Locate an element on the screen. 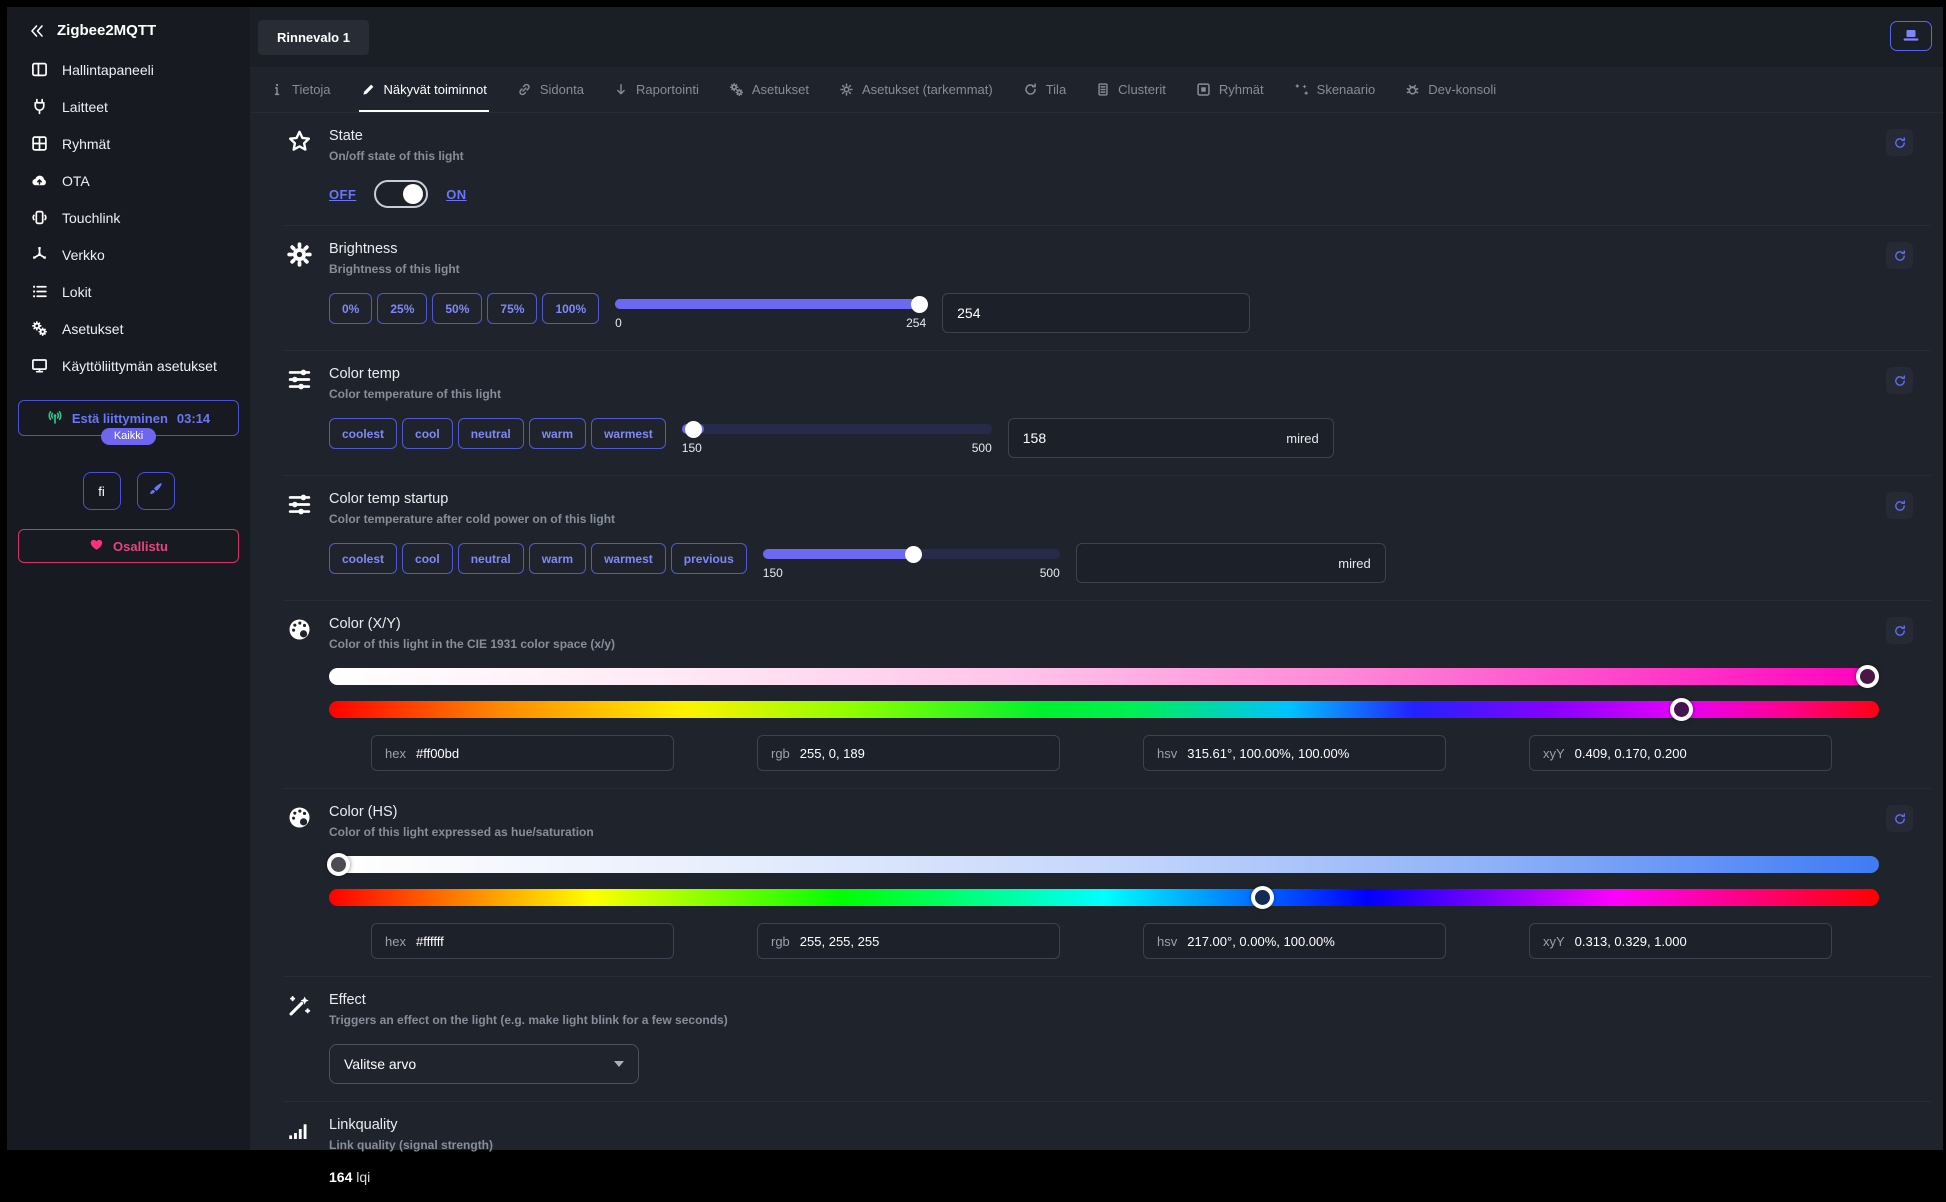 The width and height of the screenshot is (1946, 1202). tab-label: Näkyvät toiminnot is located at coordinates (435, 89).